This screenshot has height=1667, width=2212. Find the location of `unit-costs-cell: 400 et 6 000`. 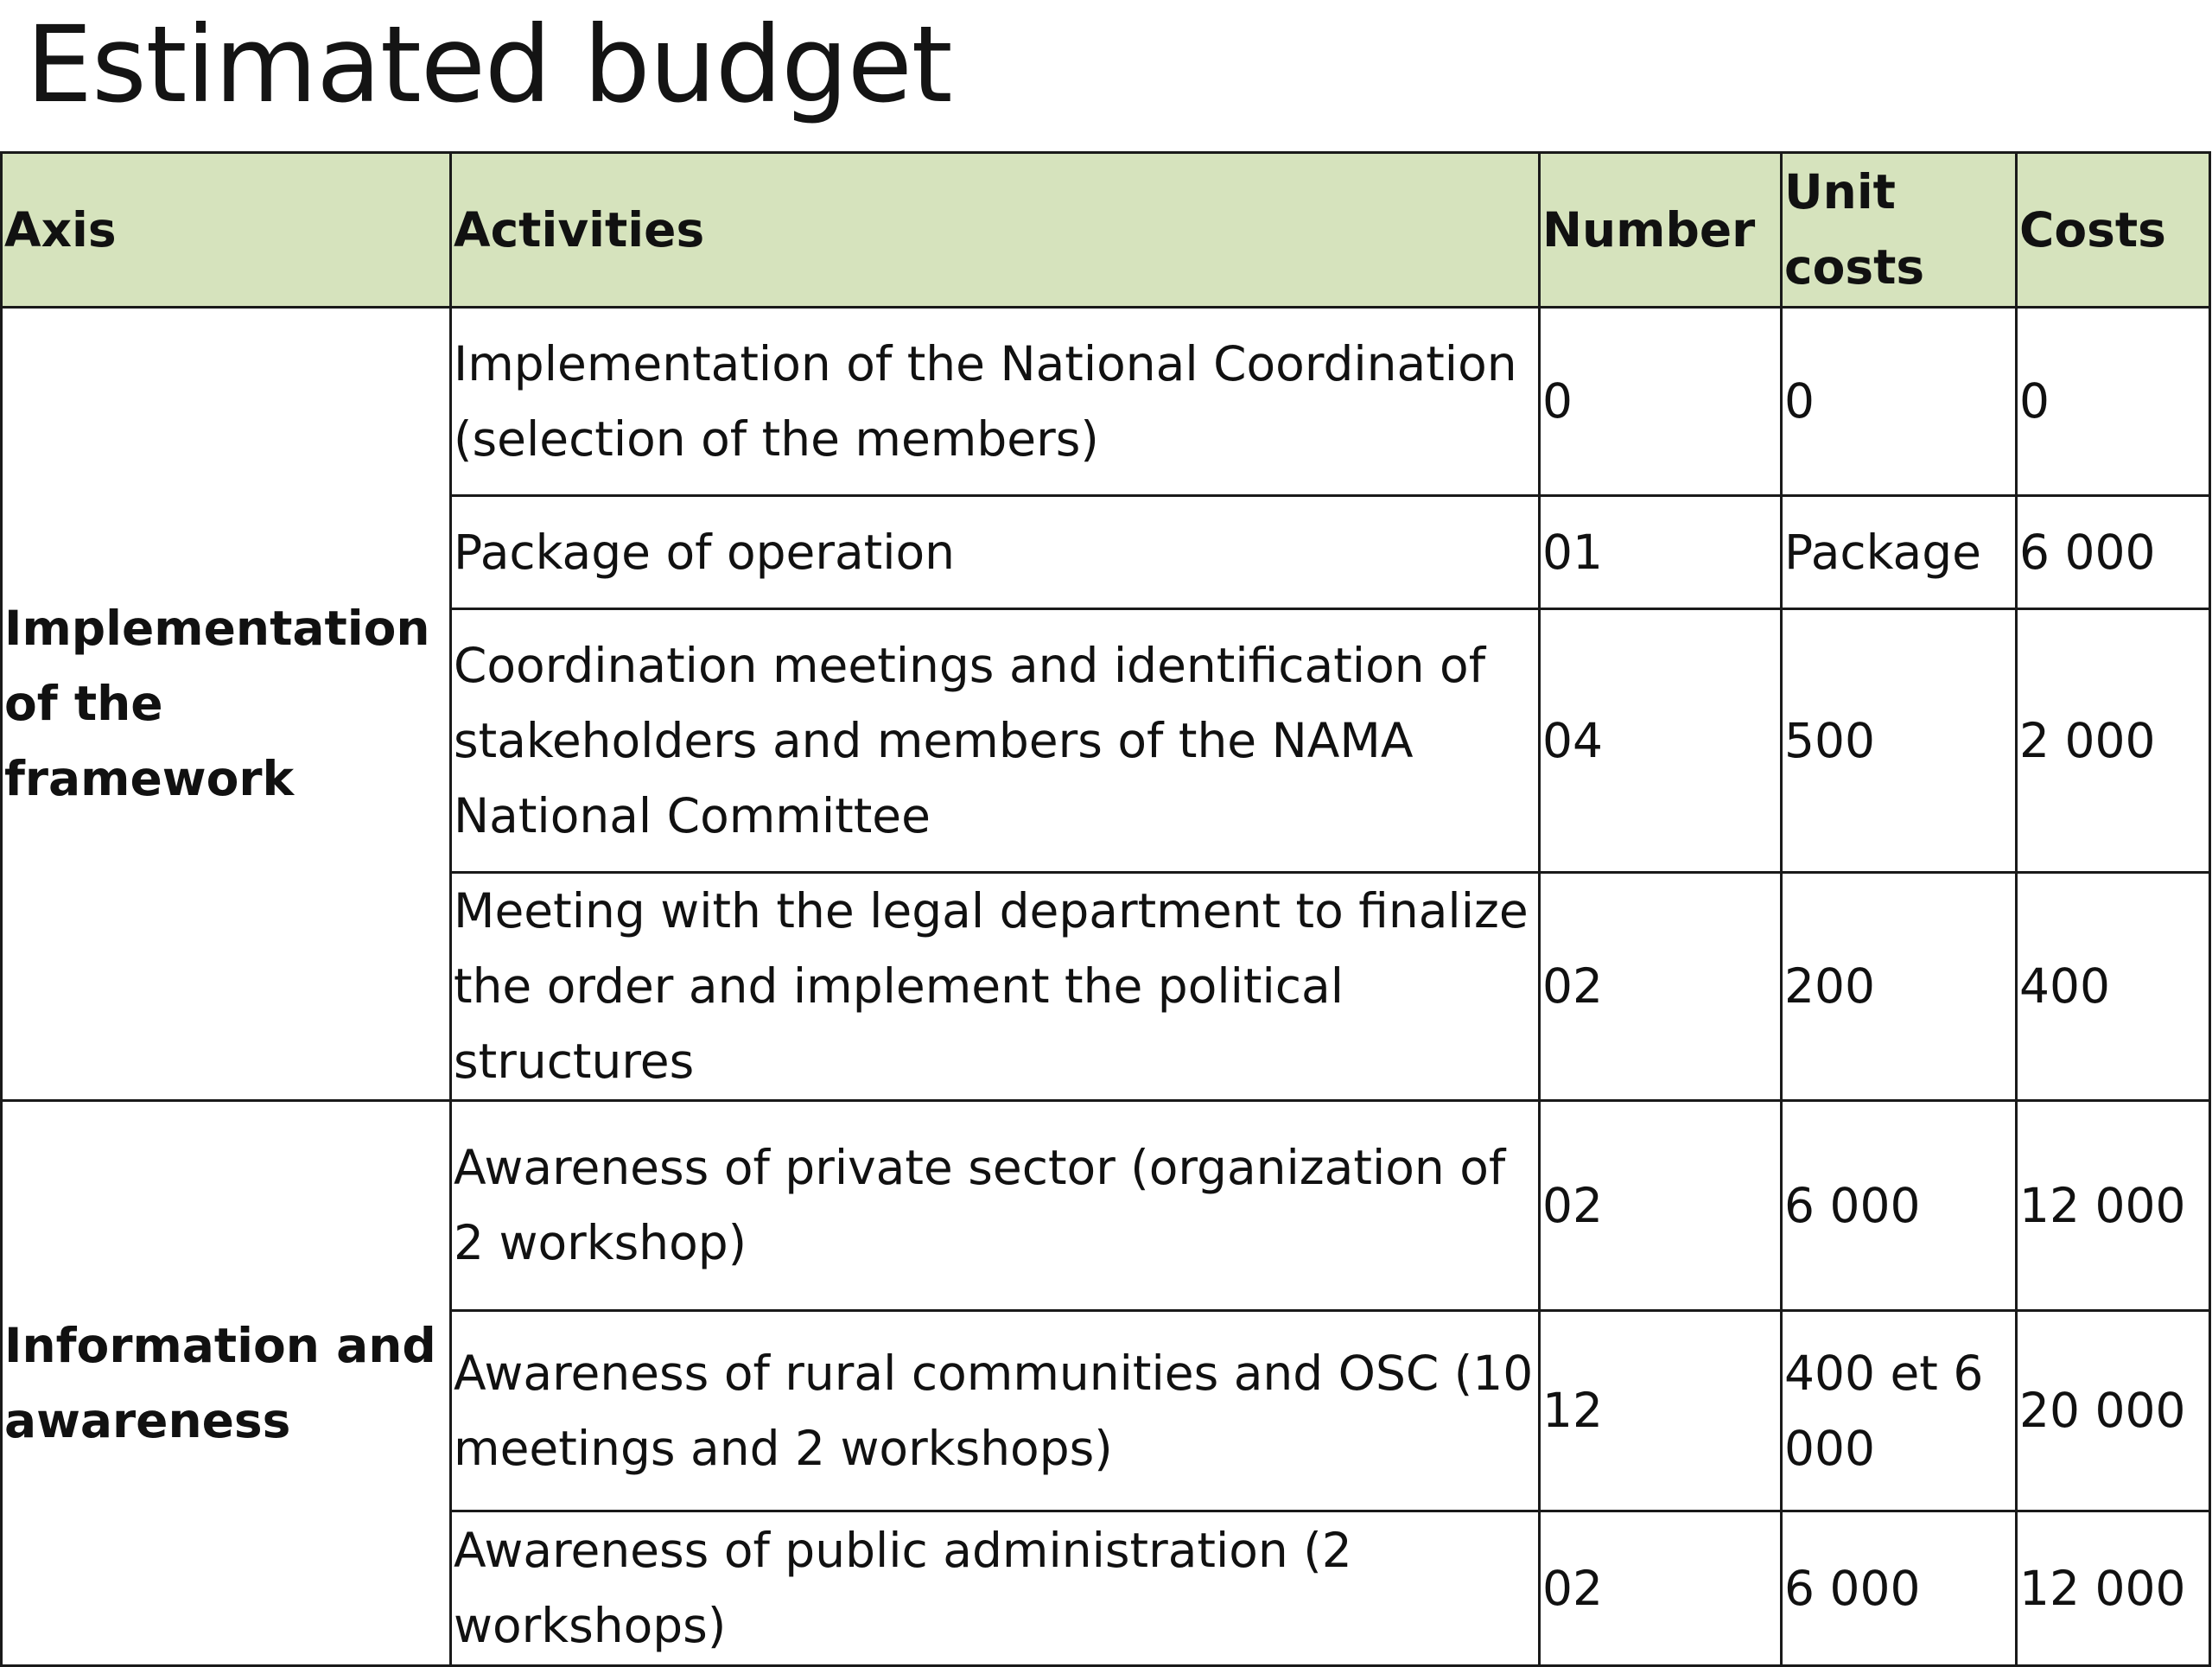

unit-costs-cell: 400 et 6 000 is located at coordinates (1899, 1410).